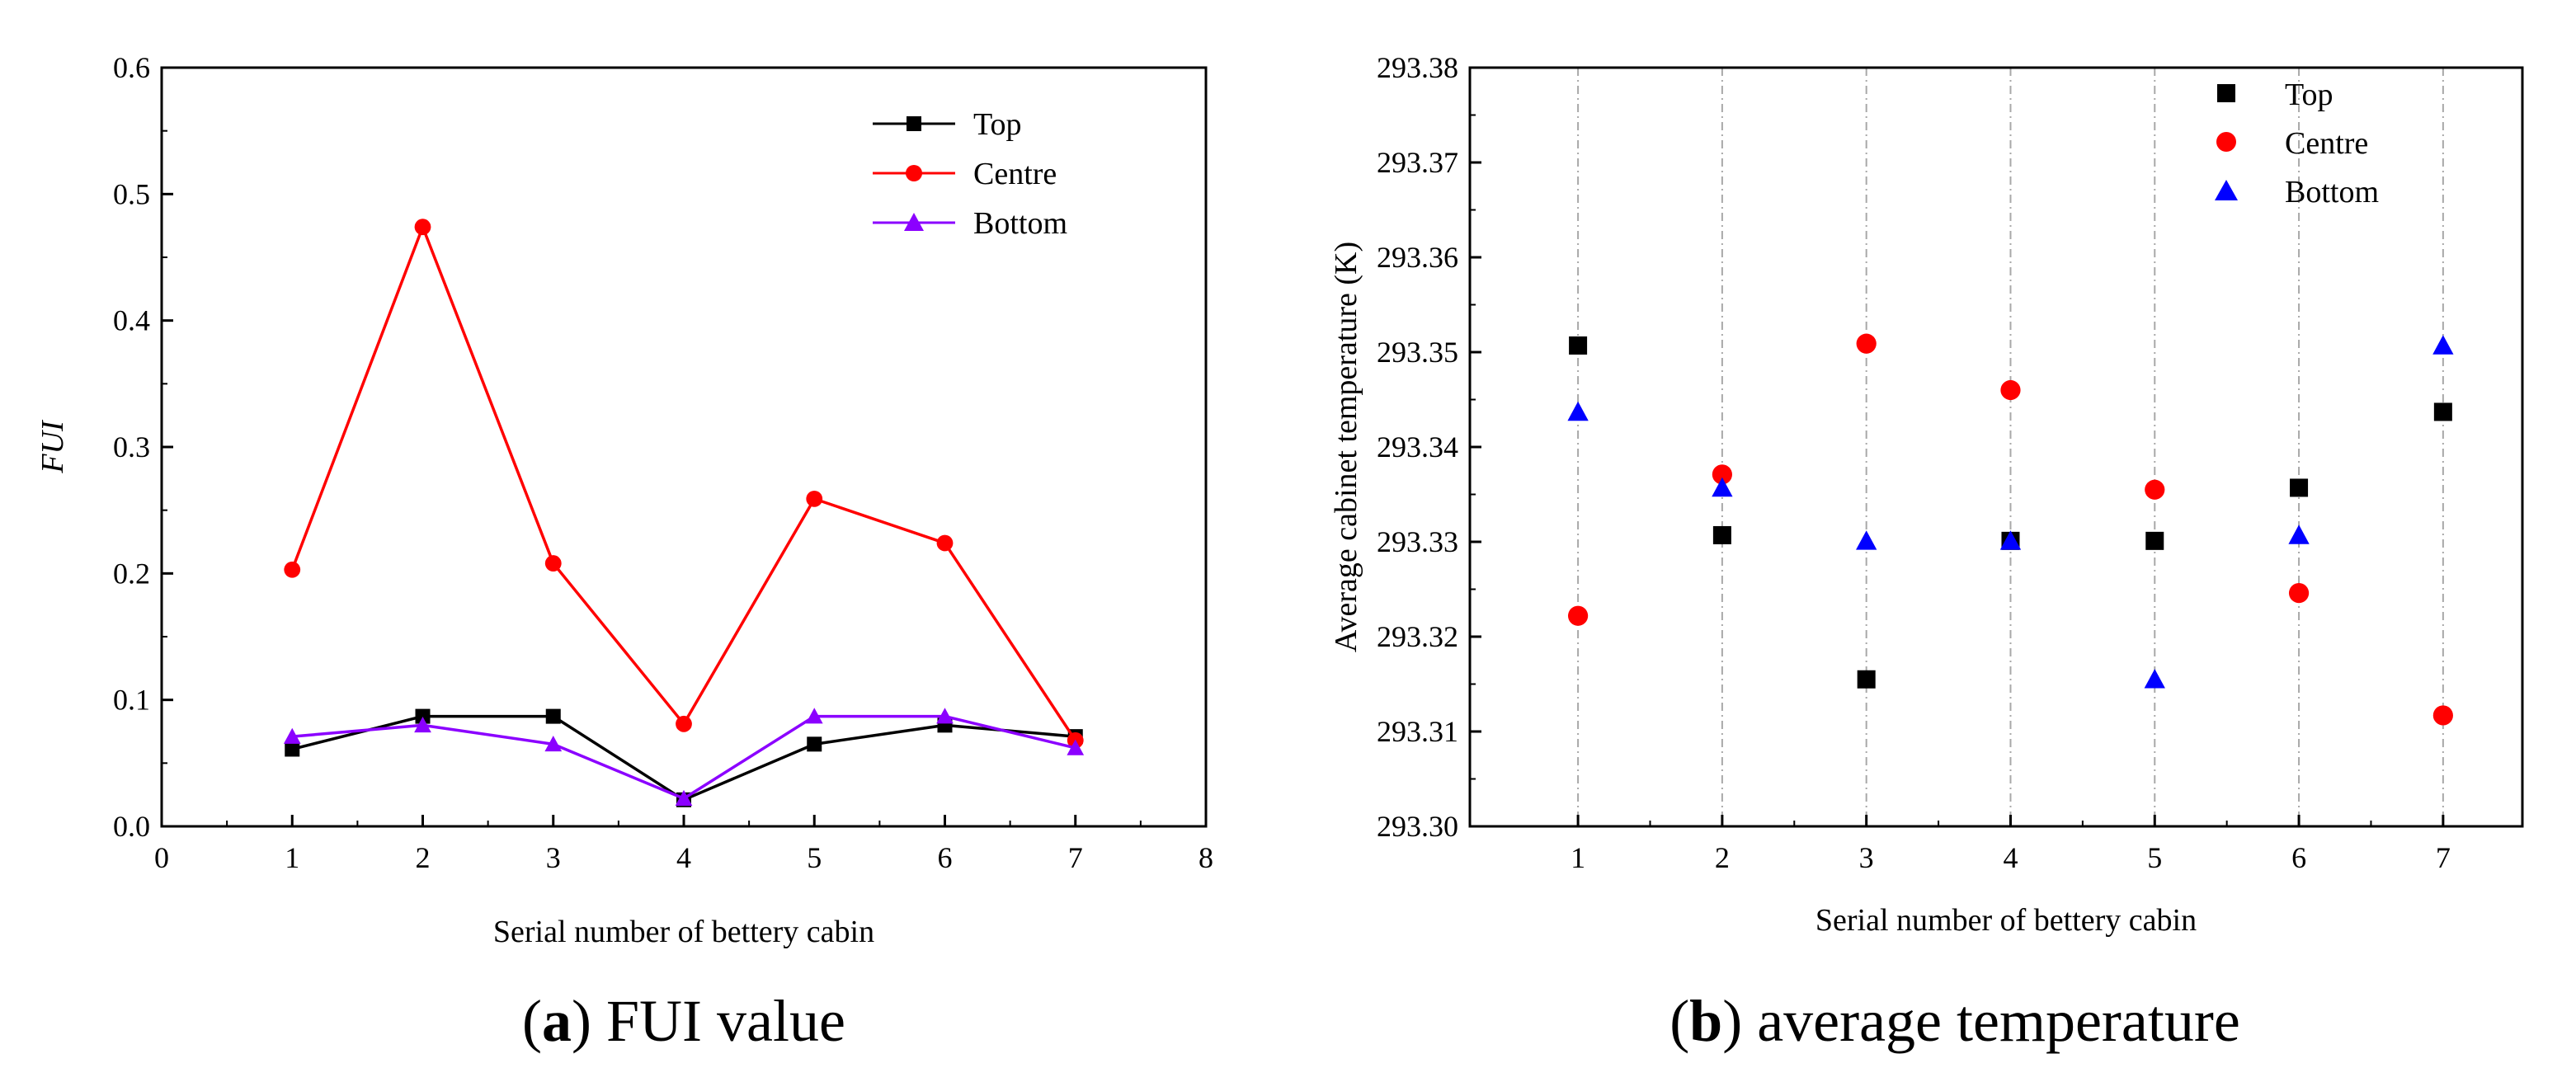  What do you see at coordinates (2006, 921) in the screenshot?
I see `chart-b-x-axis-title: Serial number of bettery cabin` at bounding box center [2006, 921].